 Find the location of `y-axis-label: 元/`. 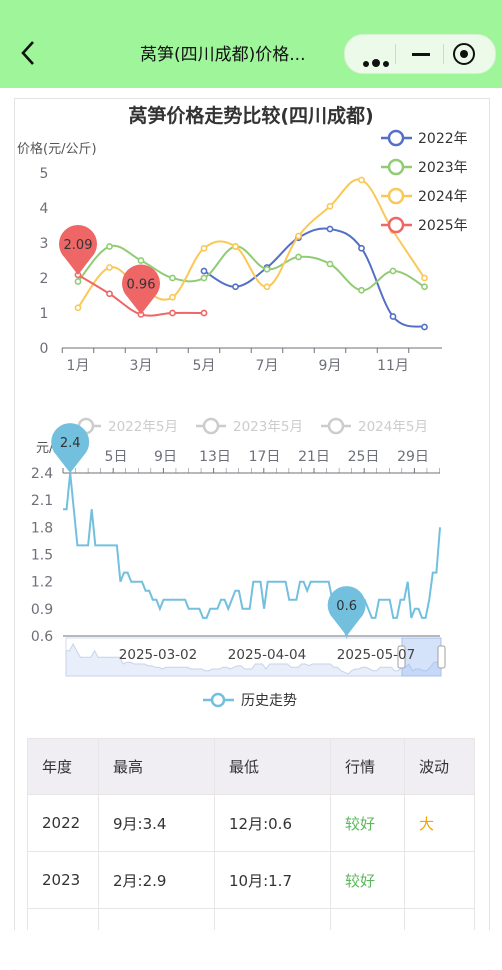

y-axis-label: 元/ is located at coordinates (45, 448).